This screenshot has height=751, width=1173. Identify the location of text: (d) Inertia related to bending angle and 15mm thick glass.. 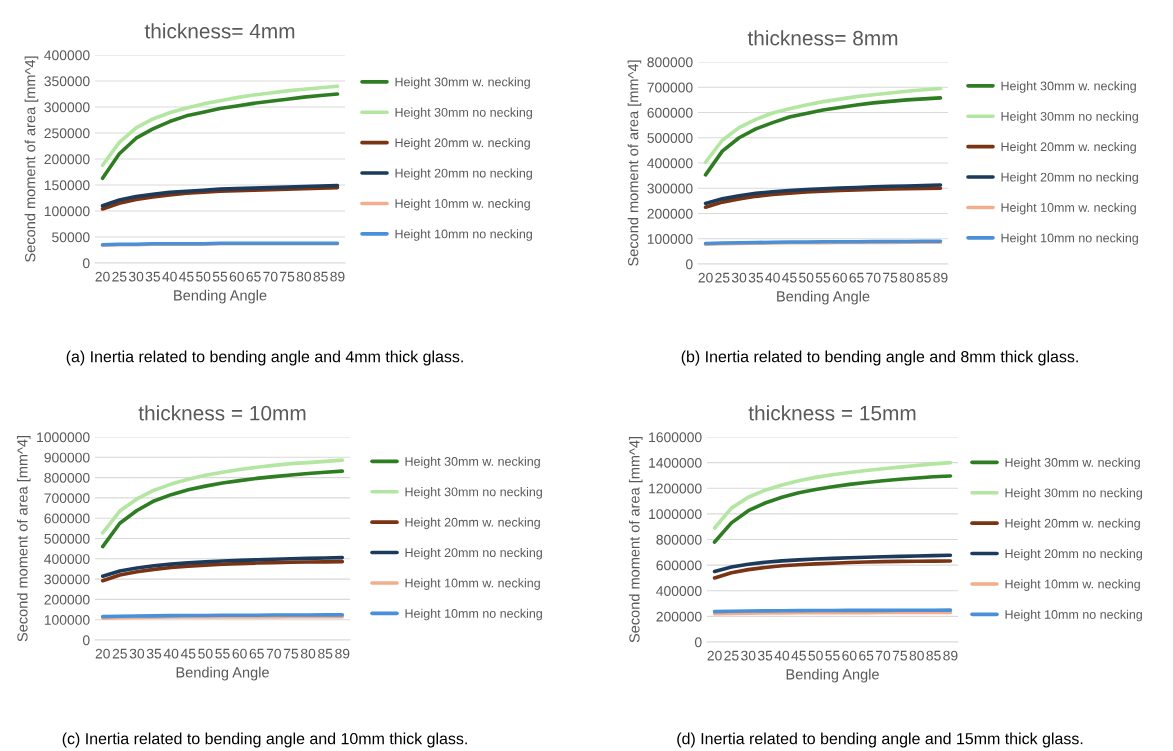
(880, 740).